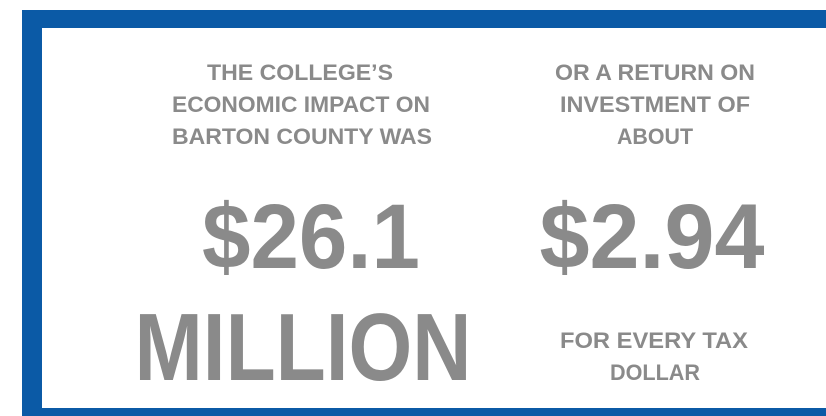 This screenshot has height=416, width=826. Describe the element at coordinates (655, 72) in the screenshot. I see `right-heading-line: OR A RETURN ON` at that location.